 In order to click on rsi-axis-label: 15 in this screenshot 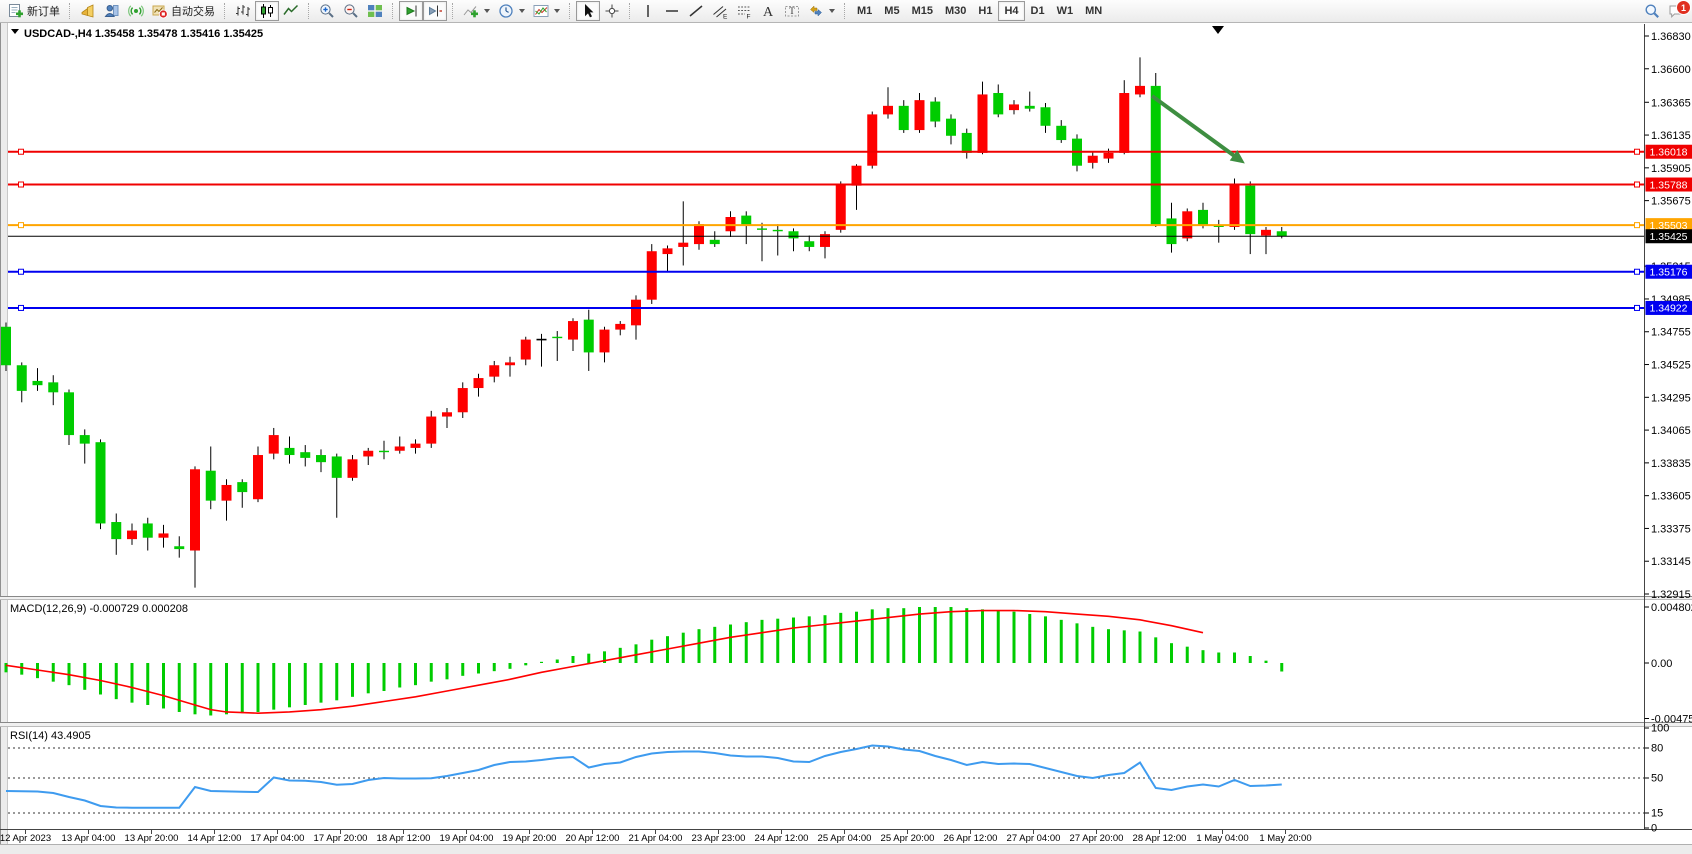, I will do `click(1657, 814)`.